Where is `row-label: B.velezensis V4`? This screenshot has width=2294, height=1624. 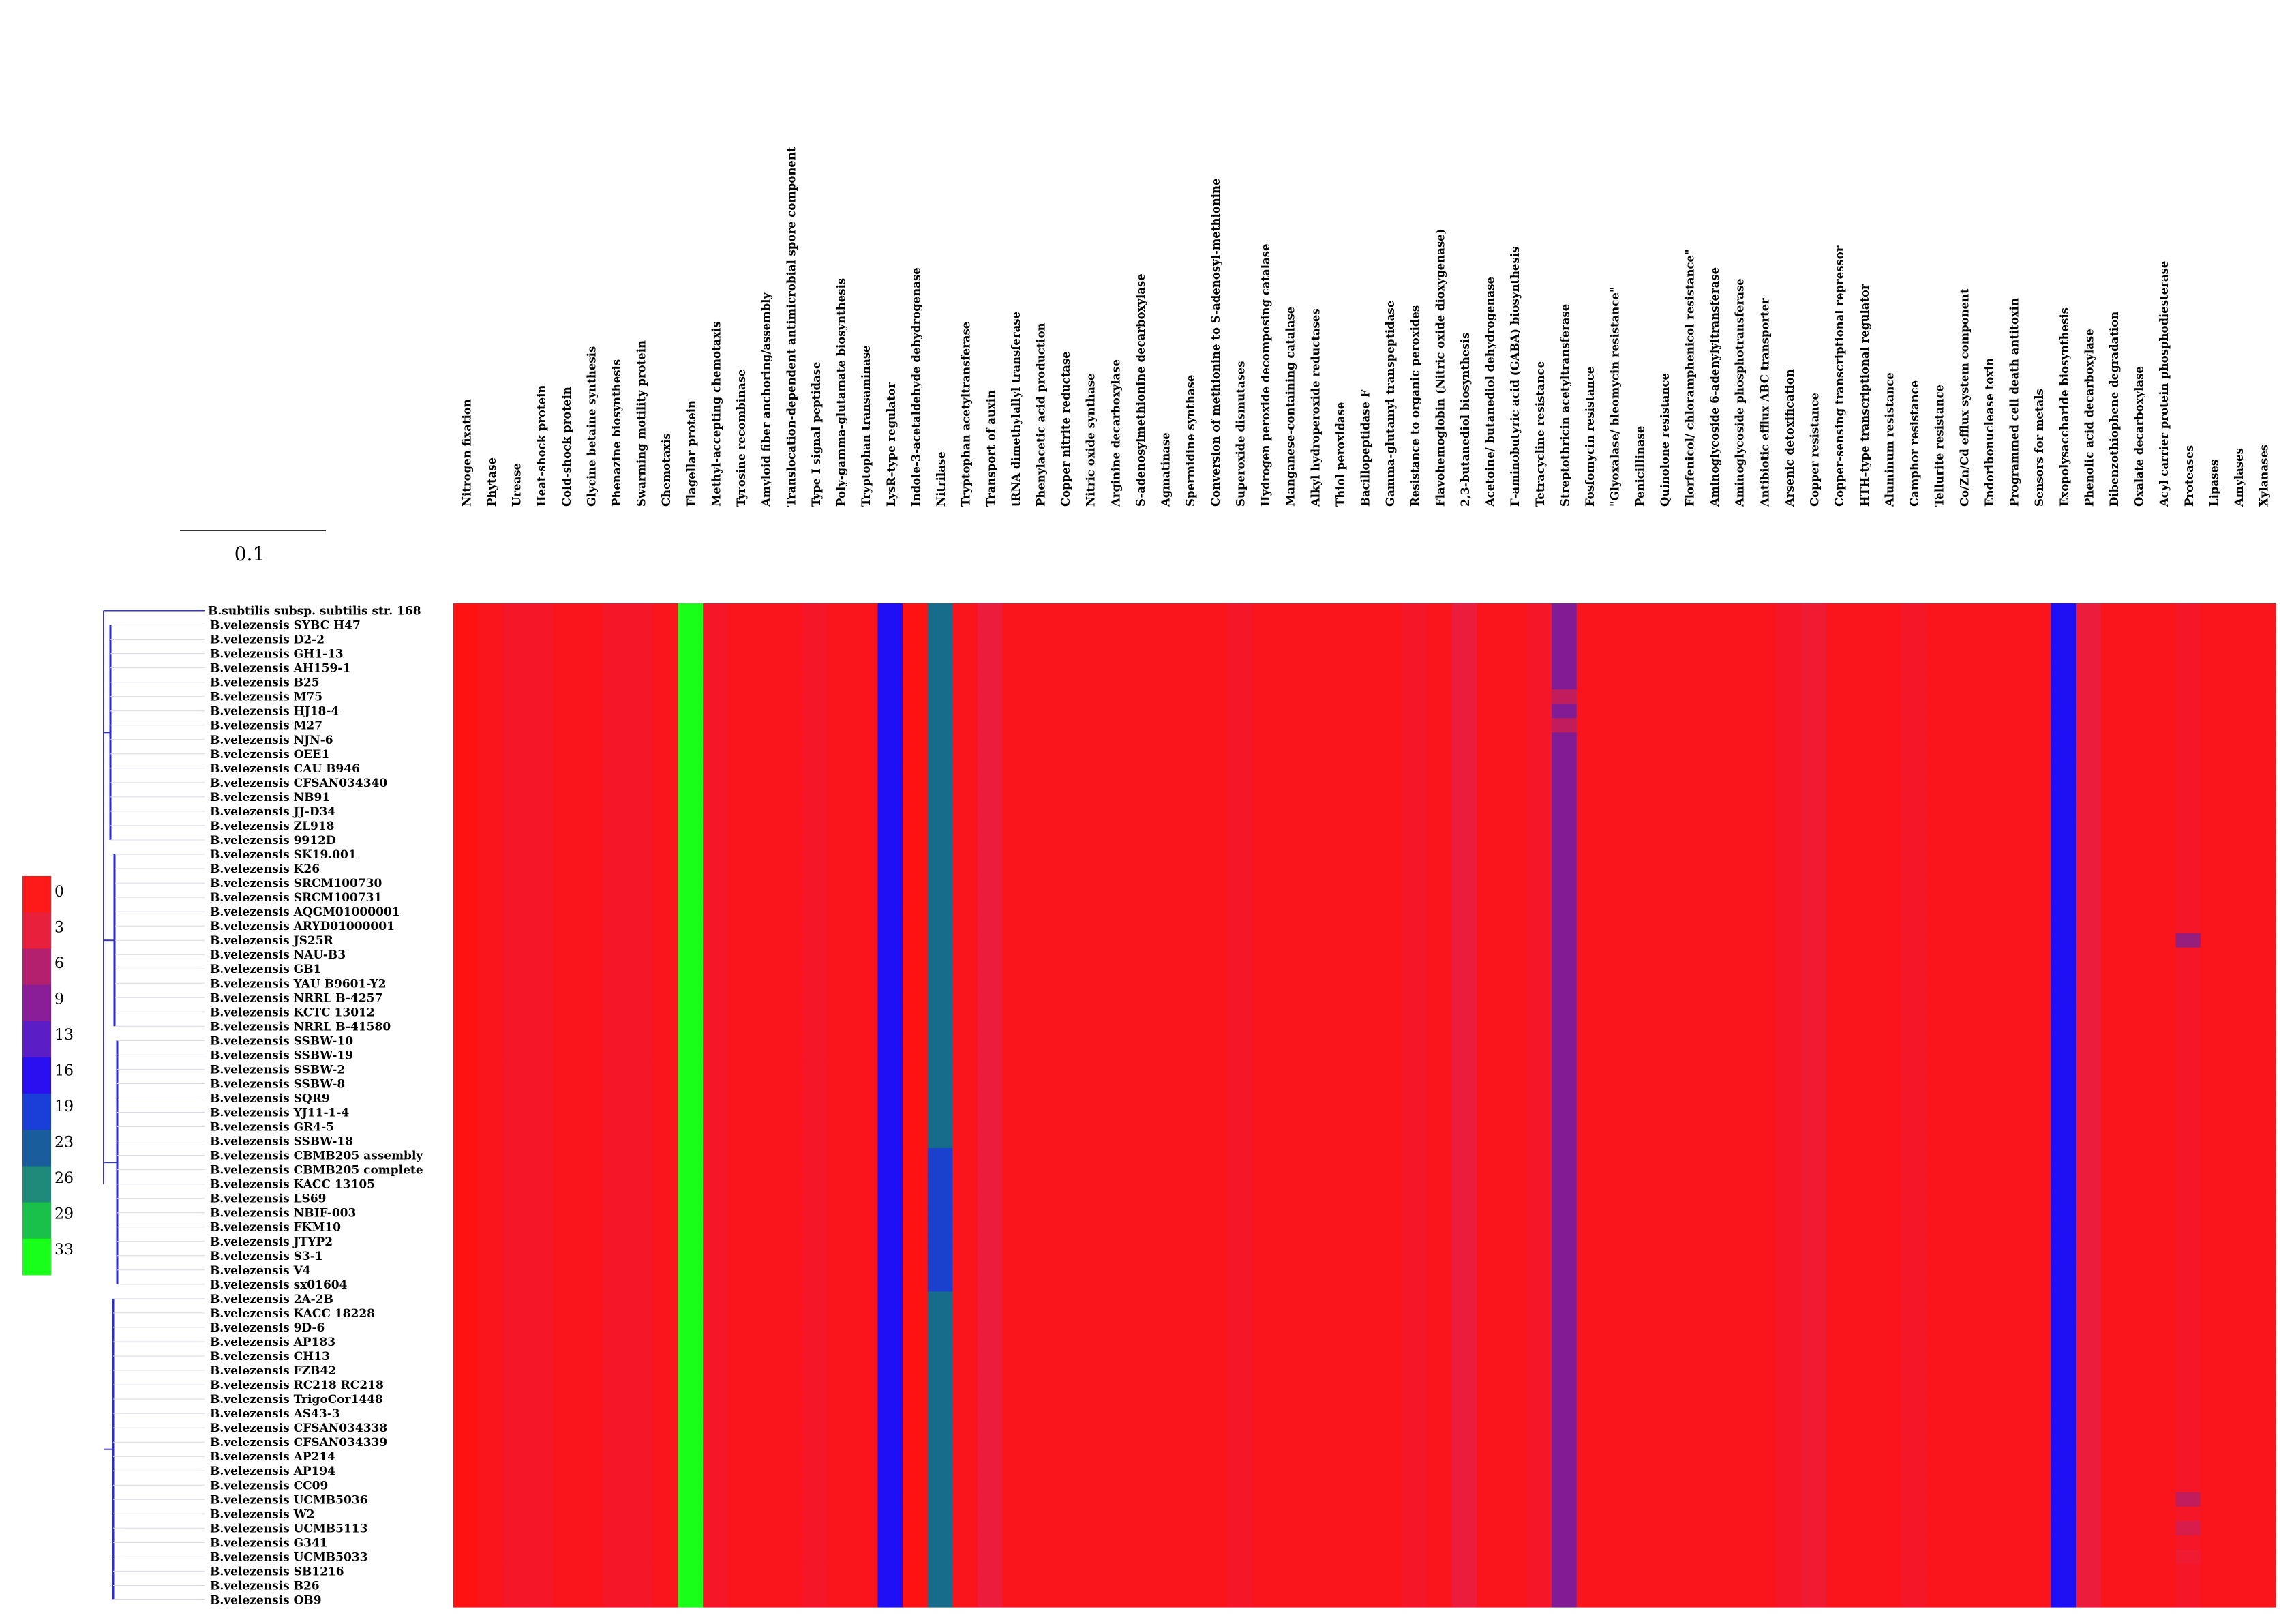 row-label: B.velezensis V4 is located at coordinates (260, 1271).